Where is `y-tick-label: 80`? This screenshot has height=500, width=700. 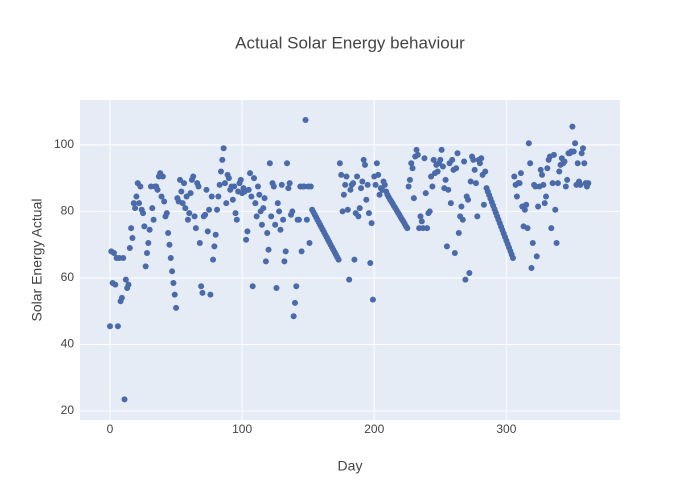
y-tick-label: 80 is located at coordinates (68, 211).